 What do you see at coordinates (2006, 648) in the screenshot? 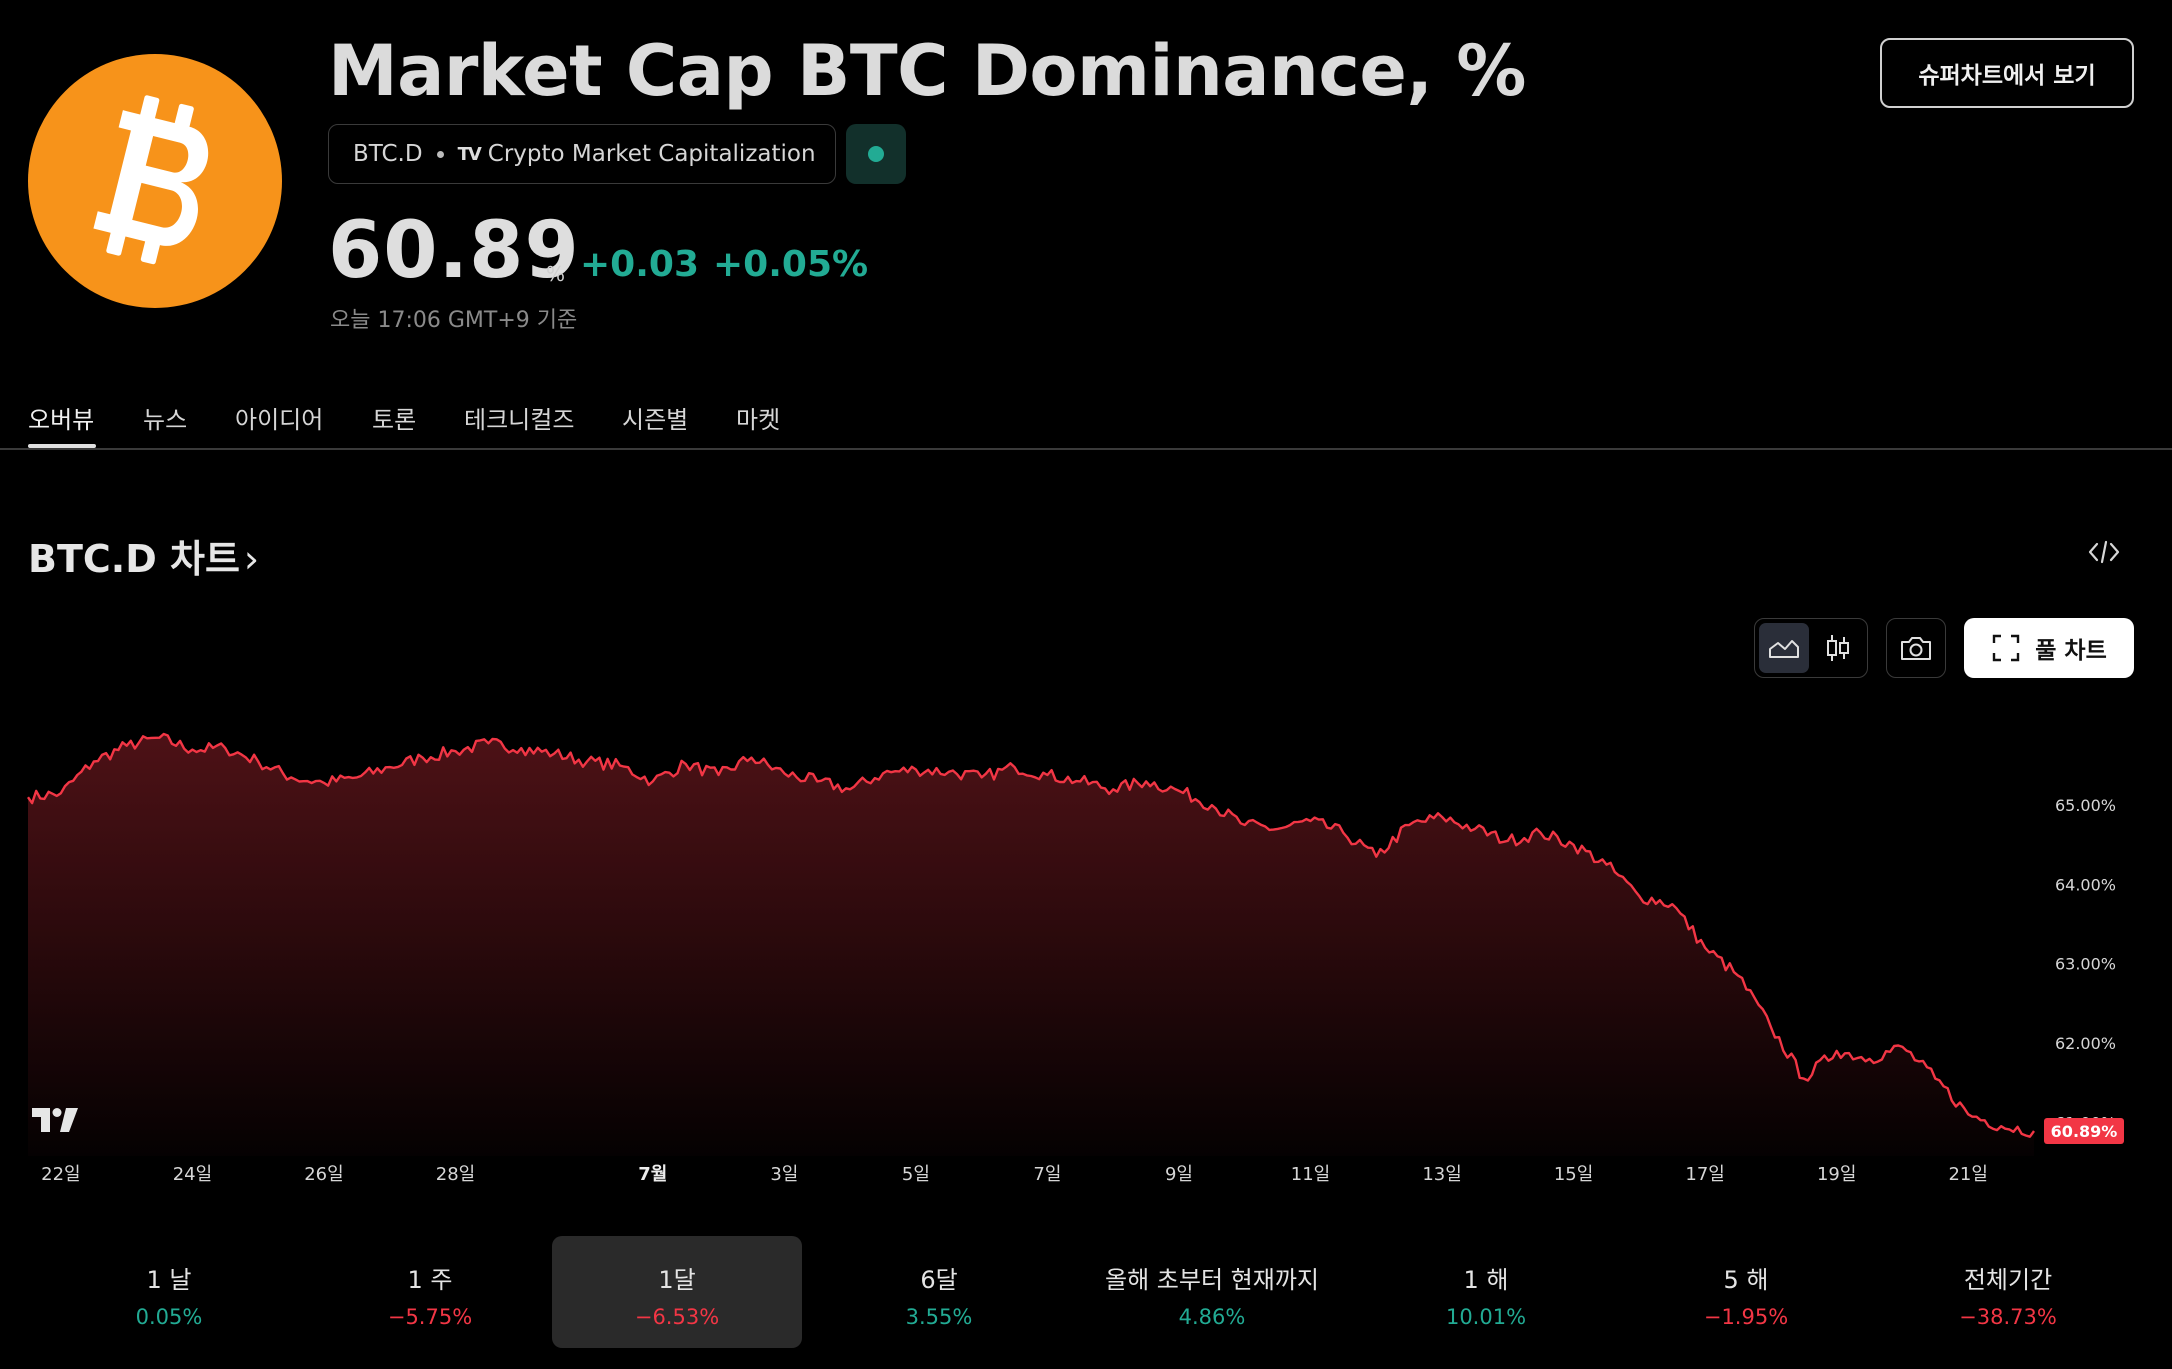
I see `fullscreen-icon` at bounding box center [2006, 648].